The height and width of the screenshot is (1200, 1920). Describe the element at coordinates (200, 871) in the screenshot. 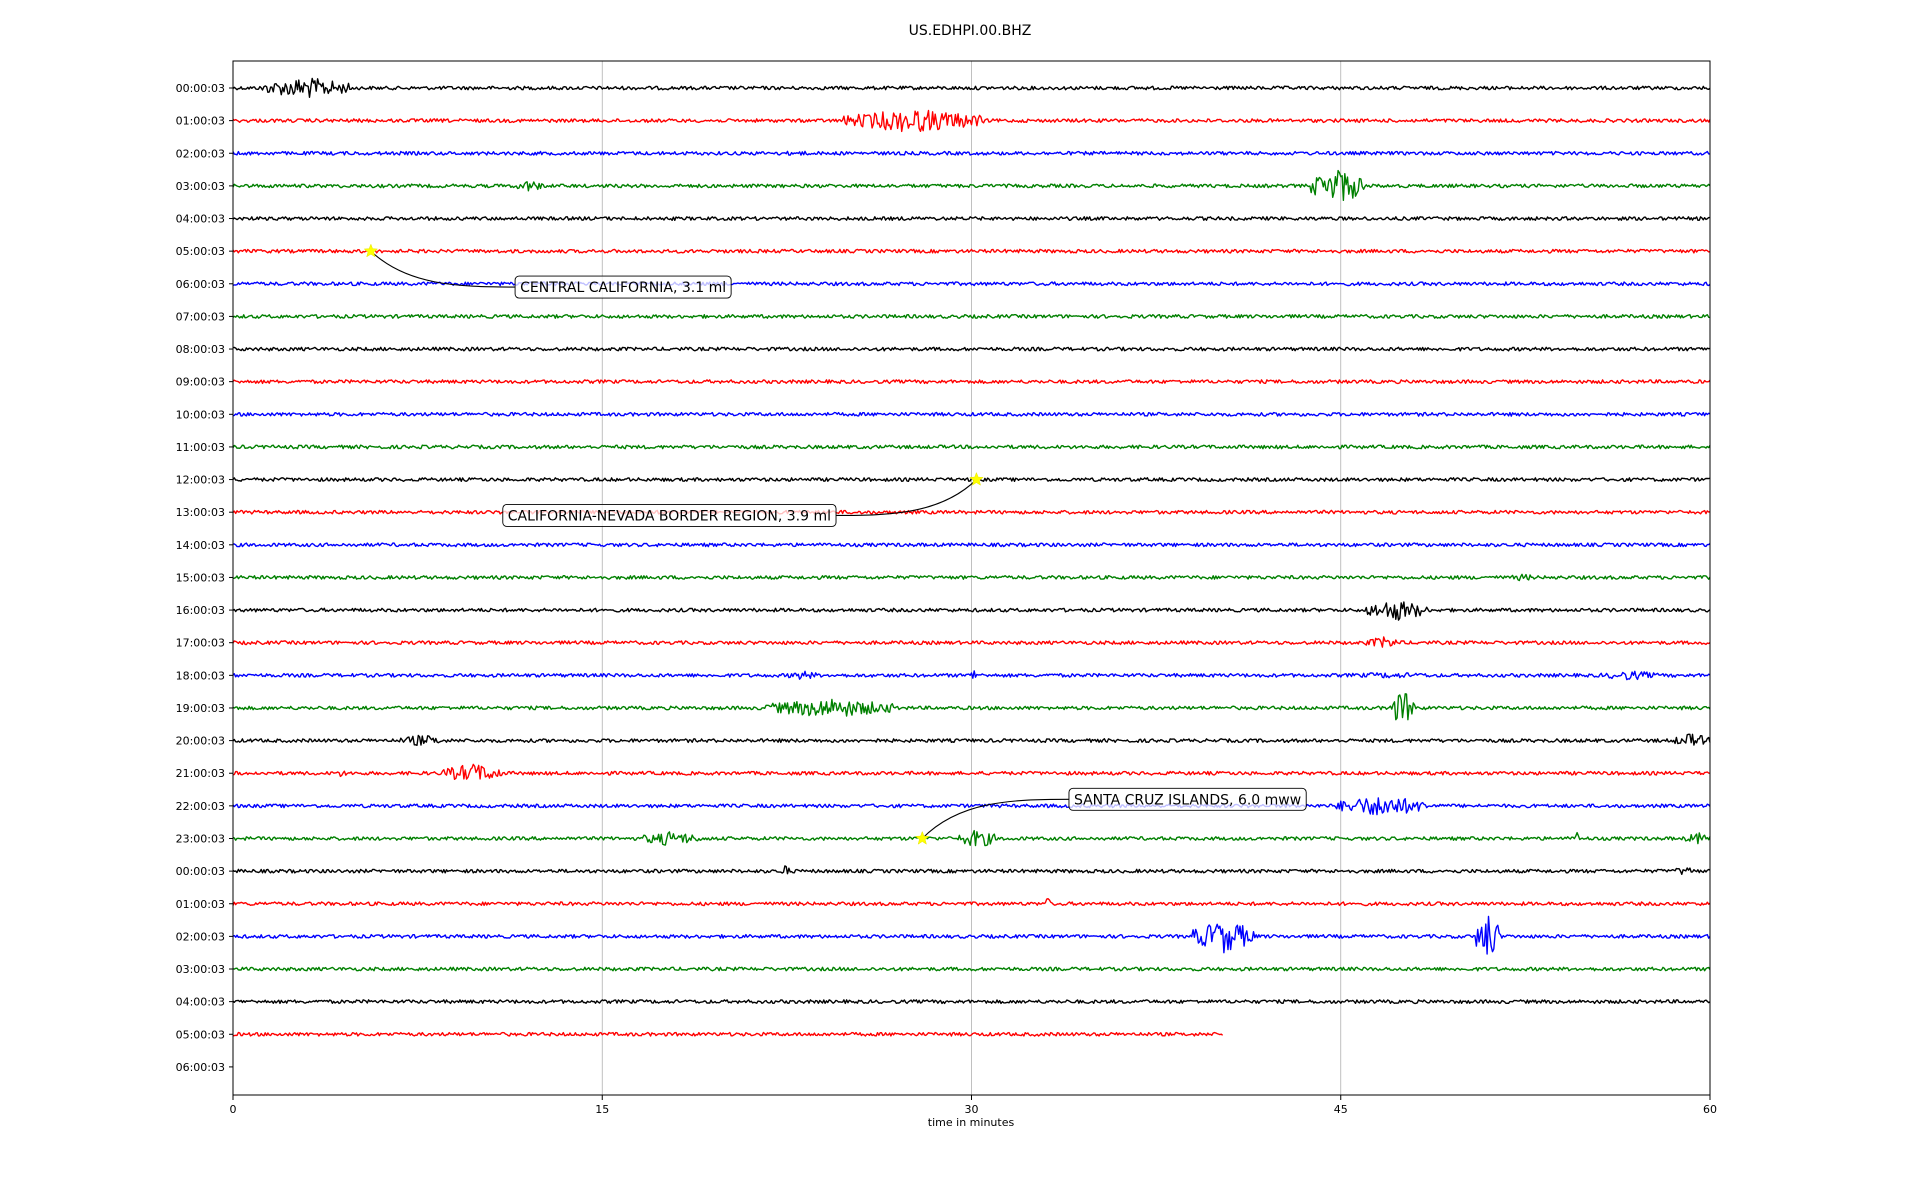

I see `row-label-24: 00:00:03` at that location.